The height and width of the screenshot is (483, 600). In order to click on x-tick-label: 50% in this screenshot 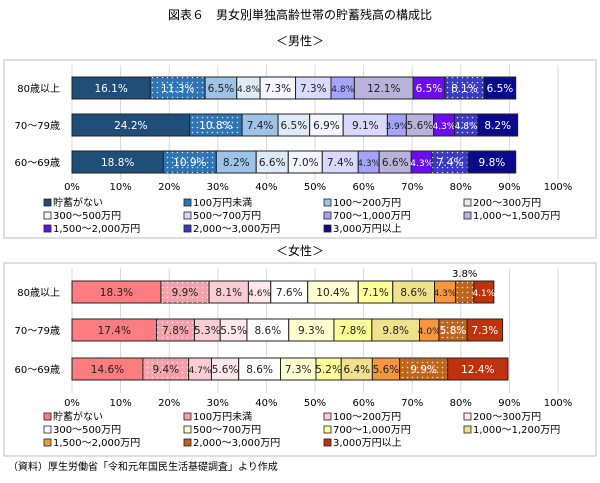, I will do `click(315, 187)`.